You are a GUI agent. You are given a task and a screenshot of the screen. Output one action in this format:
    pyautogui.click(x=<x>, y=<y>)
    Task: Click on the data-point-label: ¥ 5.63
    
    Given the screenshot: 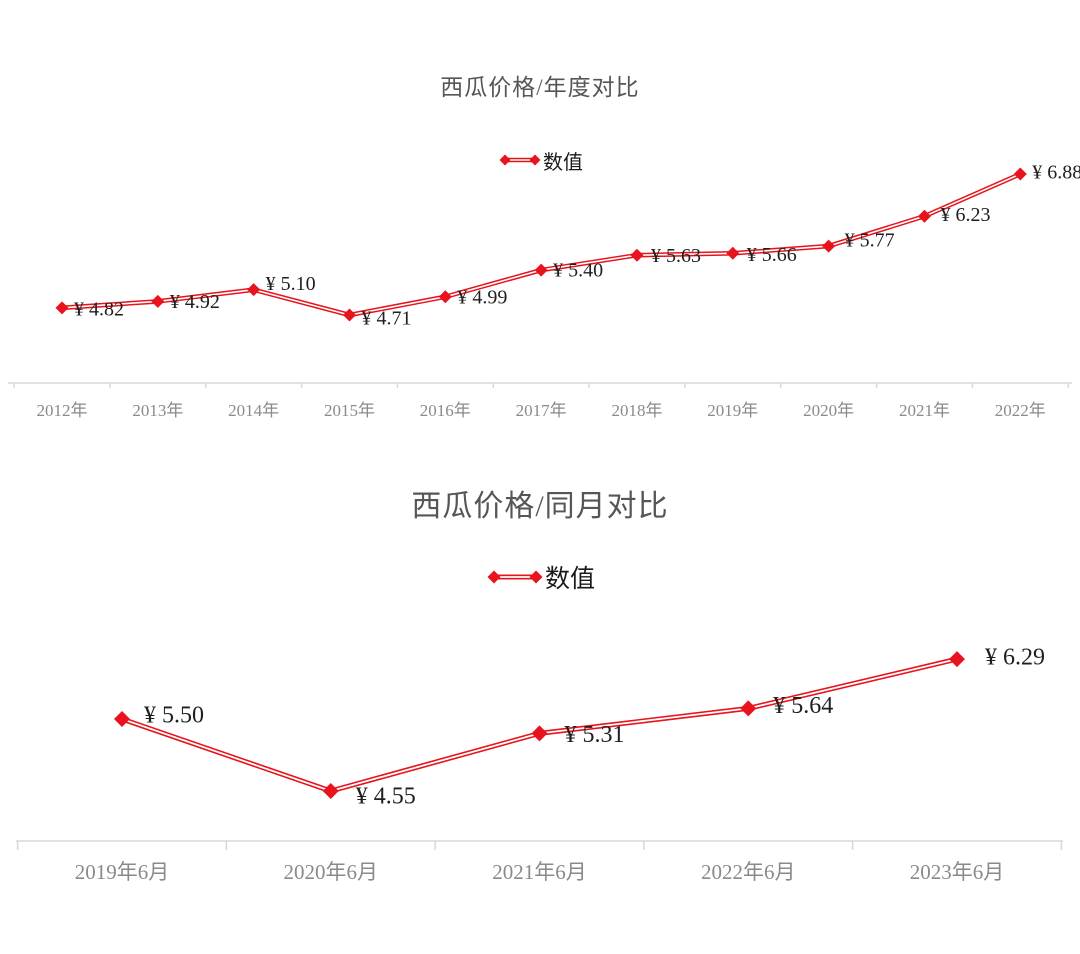 What is the action you would take?
    pyautogui.click(x=676, y=256)
    